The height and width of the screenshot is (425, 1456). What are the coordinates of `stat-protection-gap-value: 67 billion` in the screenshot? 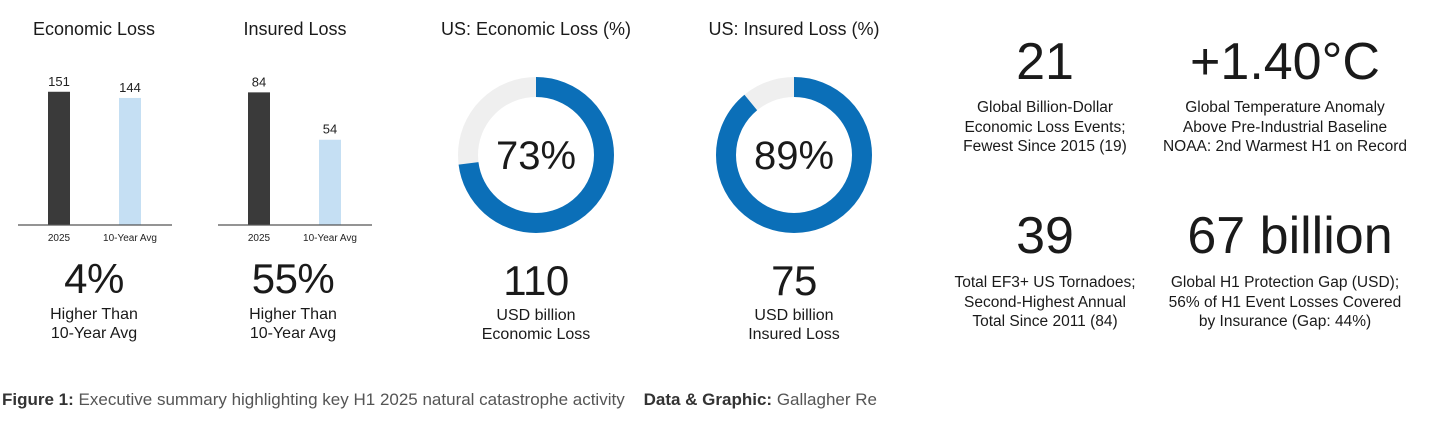 It's located at (1290, 236).